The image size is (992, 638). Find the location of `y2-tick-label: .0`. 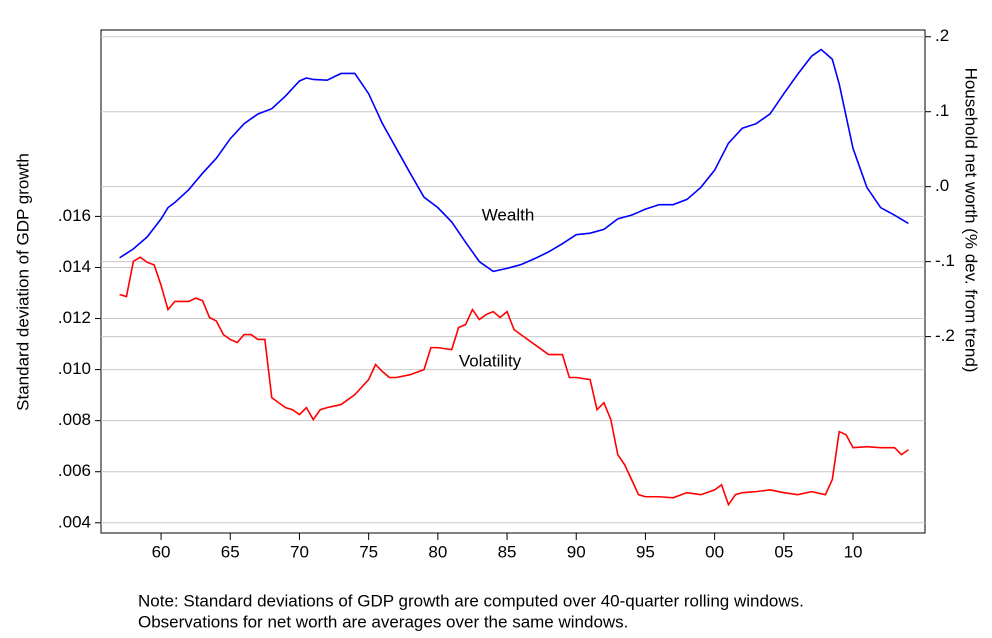

y2-tick-label: .0 is located at coordinates (942, 185).